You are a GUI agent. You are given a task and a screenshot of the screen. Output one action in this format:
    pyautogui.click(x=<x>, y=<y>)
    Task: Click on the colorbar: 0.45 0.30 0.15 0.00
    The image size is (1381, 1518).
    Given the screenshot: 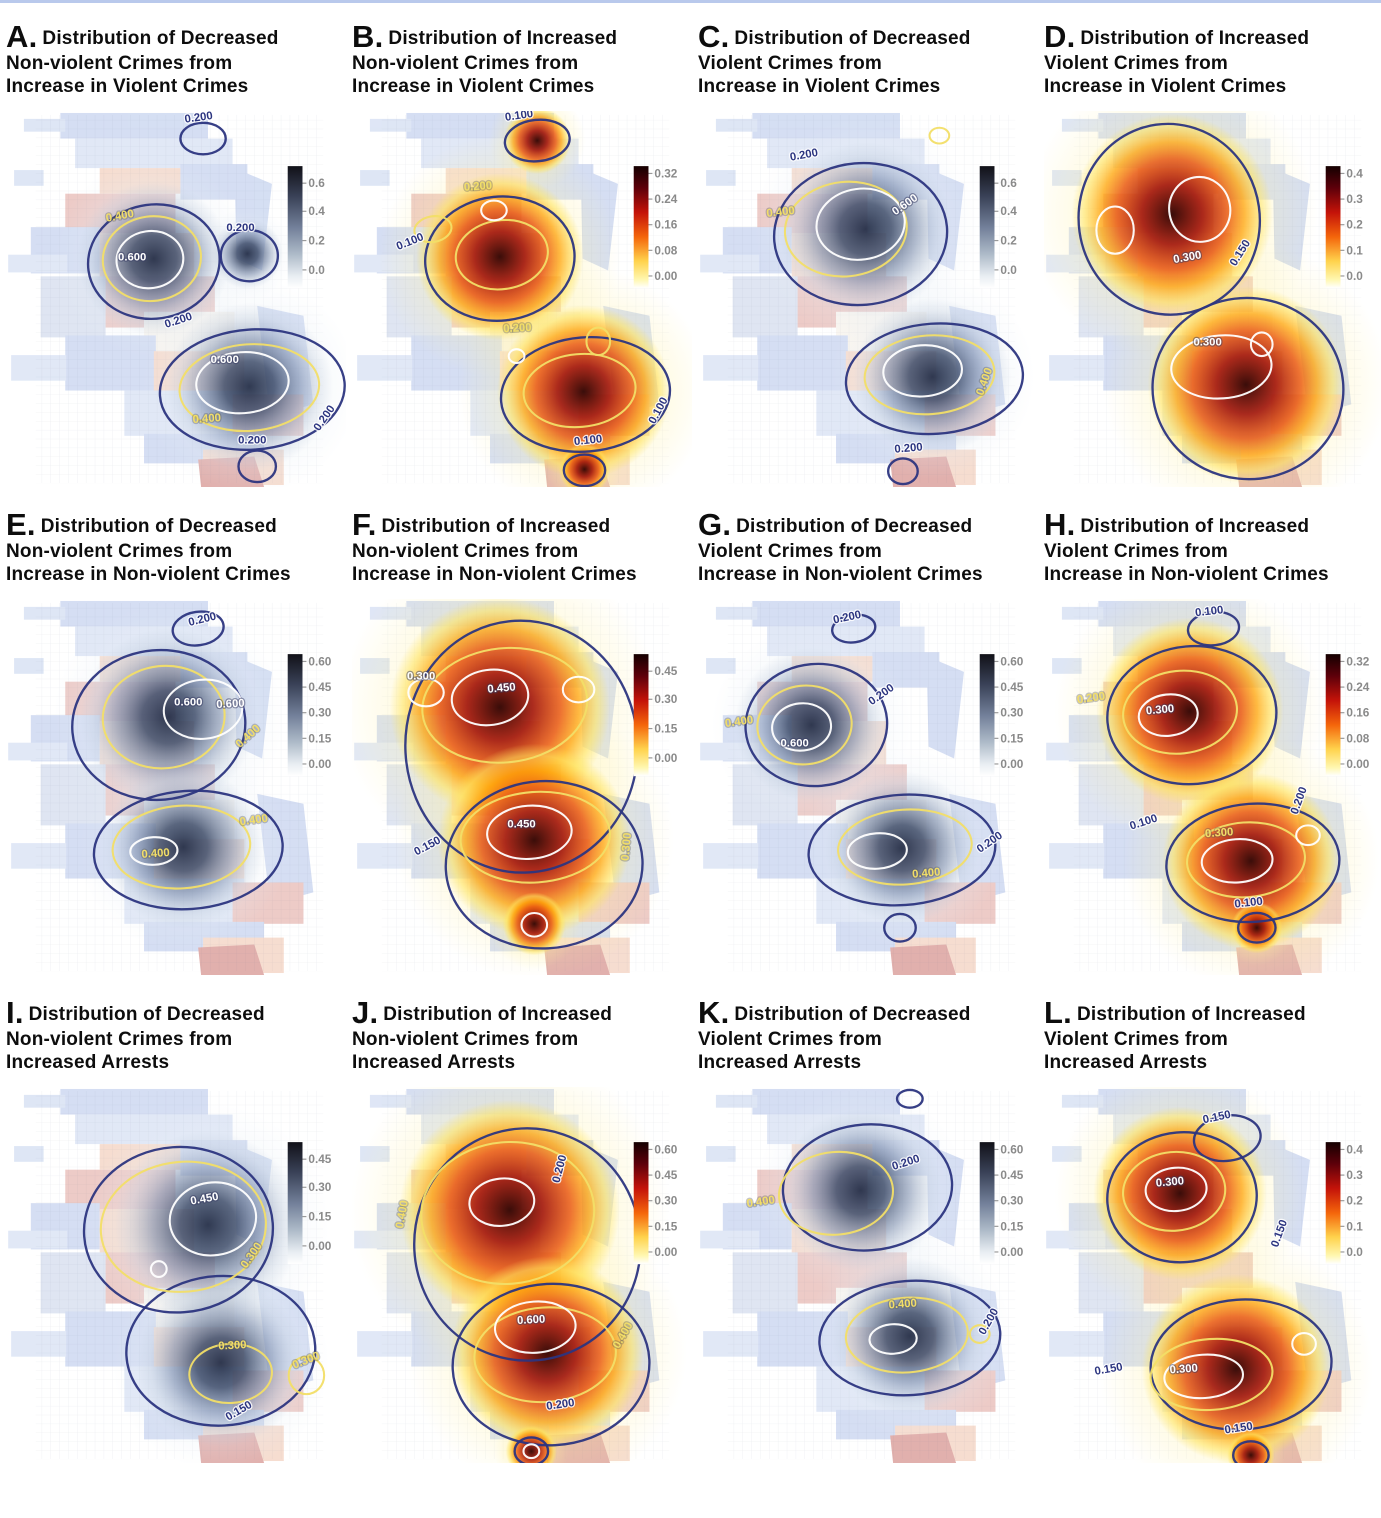 What is the action you would take?
    pyautogui.click(x=655, y=715)
    